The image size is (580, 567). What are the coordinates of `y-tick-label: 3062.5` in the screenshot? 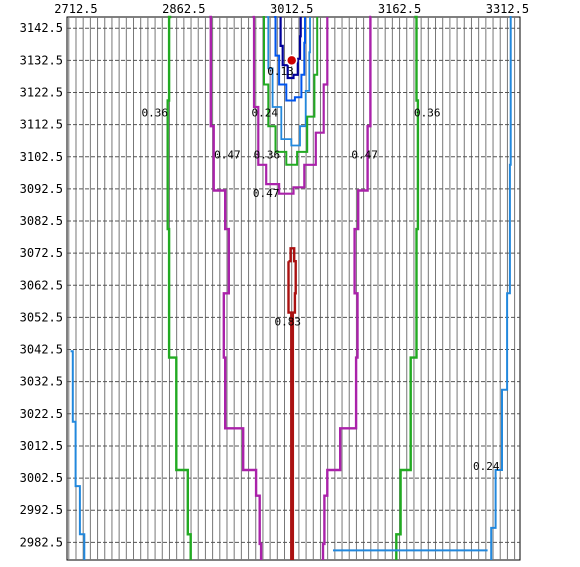 It's located at (41, 285).